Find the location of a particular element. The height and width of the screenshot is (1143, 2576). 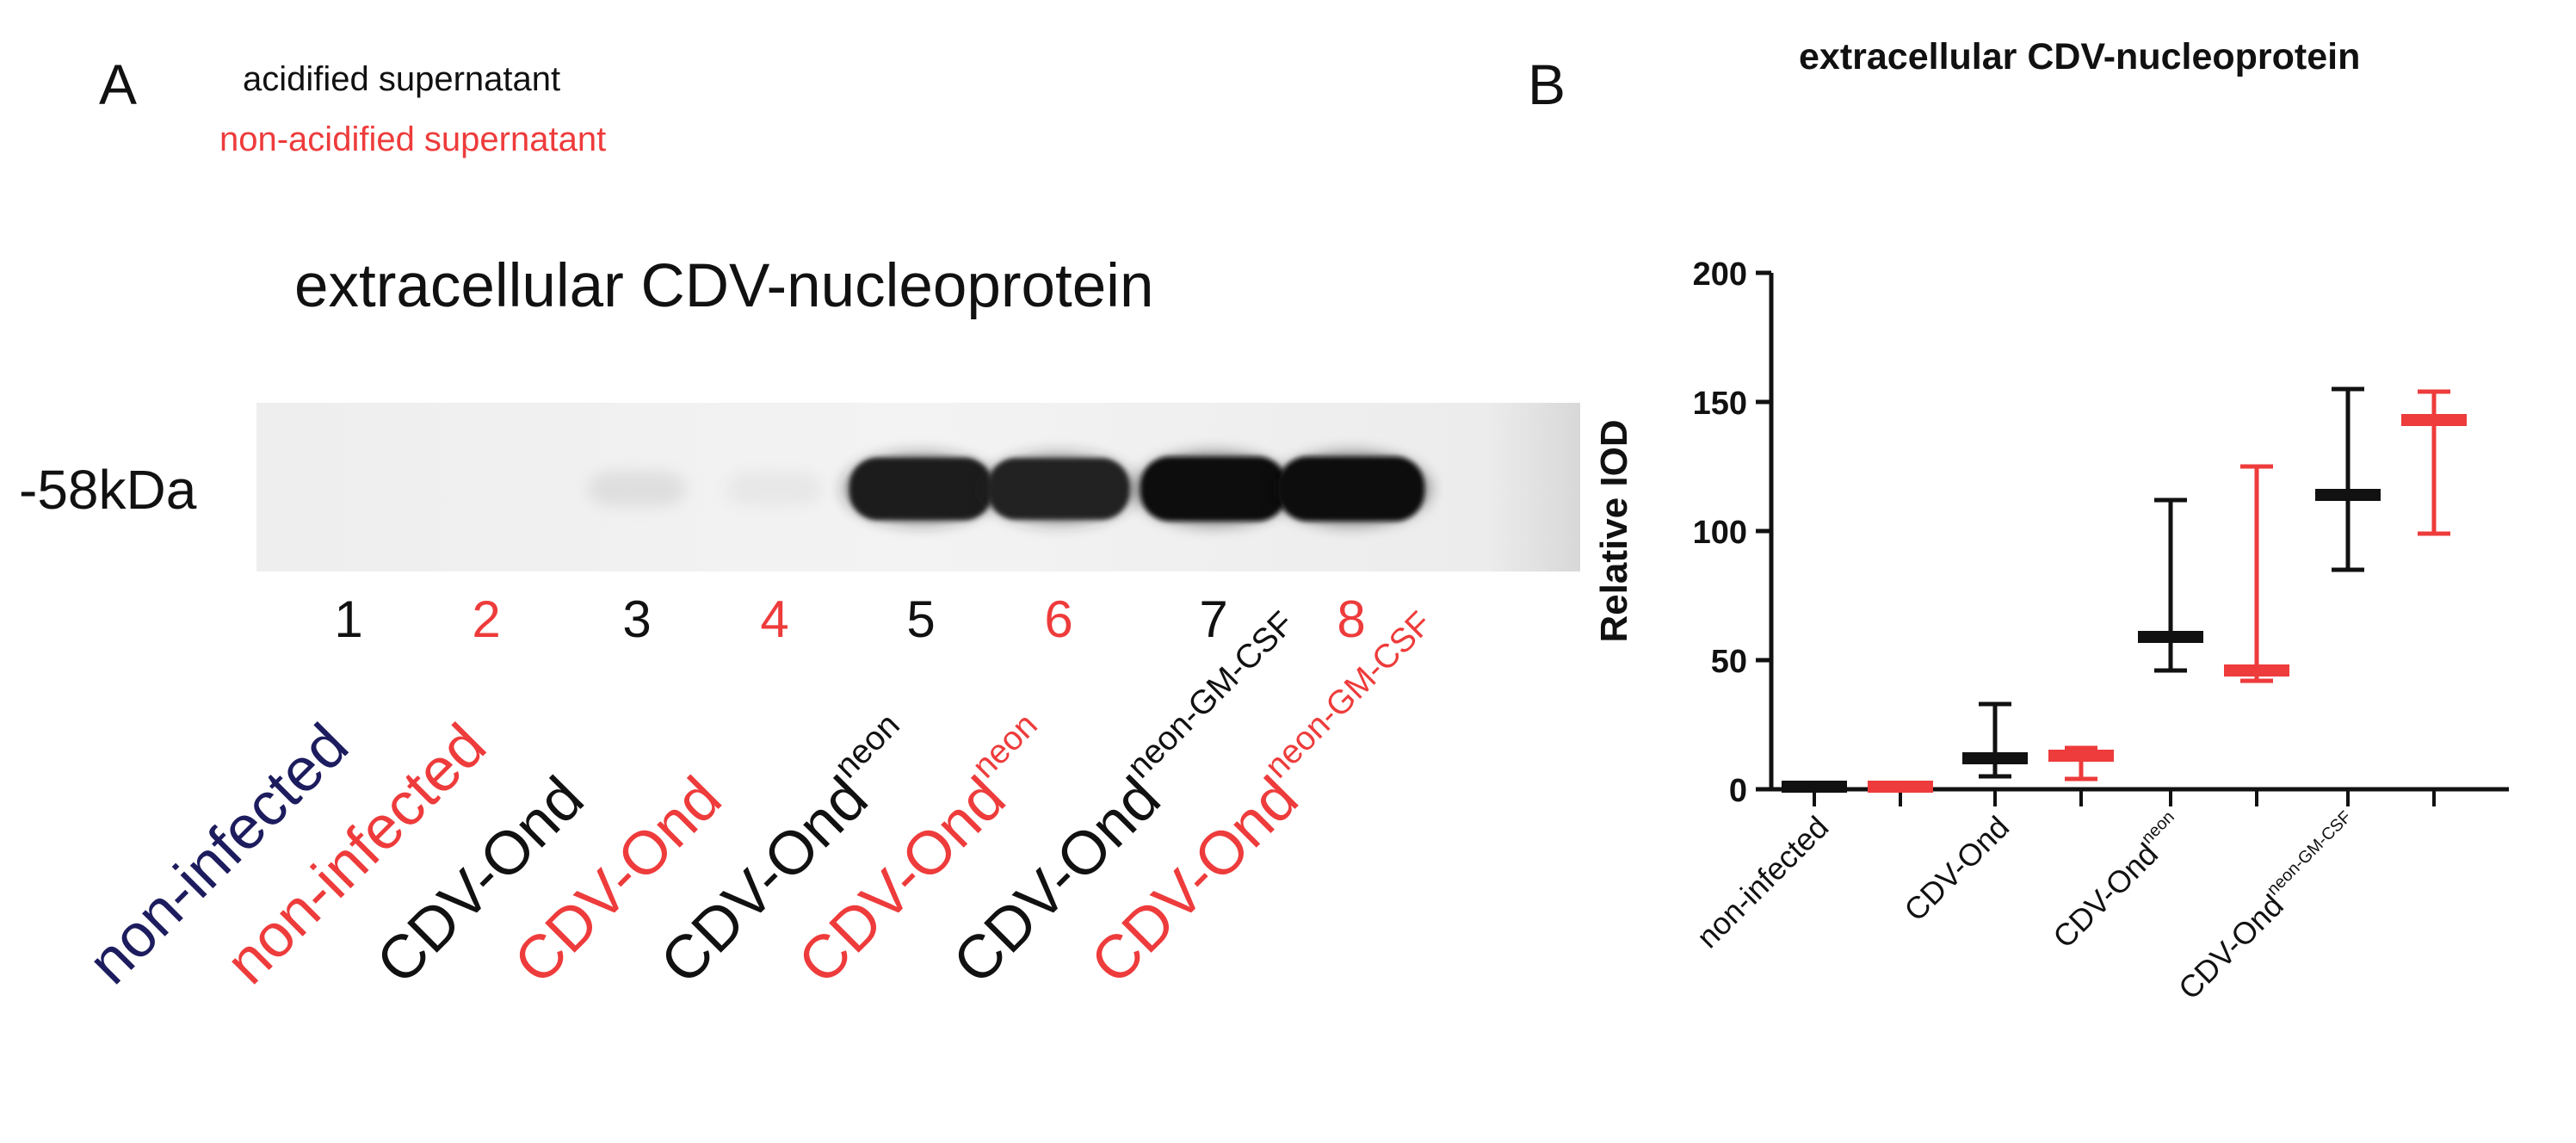

blot-bands is located at coordinates (1008, 489).